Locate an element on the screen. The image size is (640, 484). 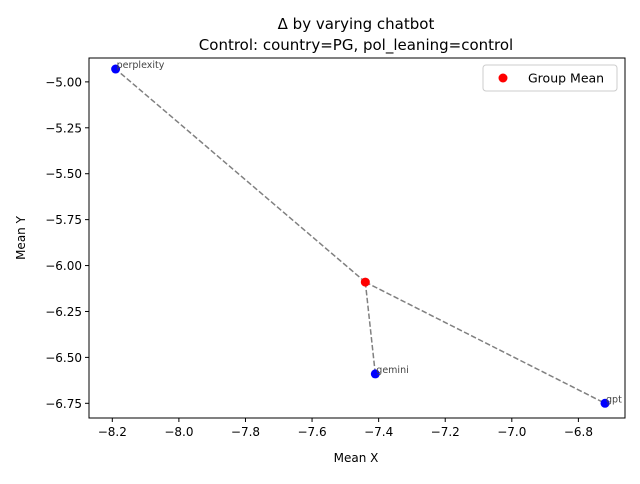
x-tick-label: −7.2 is located at coordinates (445, 432).